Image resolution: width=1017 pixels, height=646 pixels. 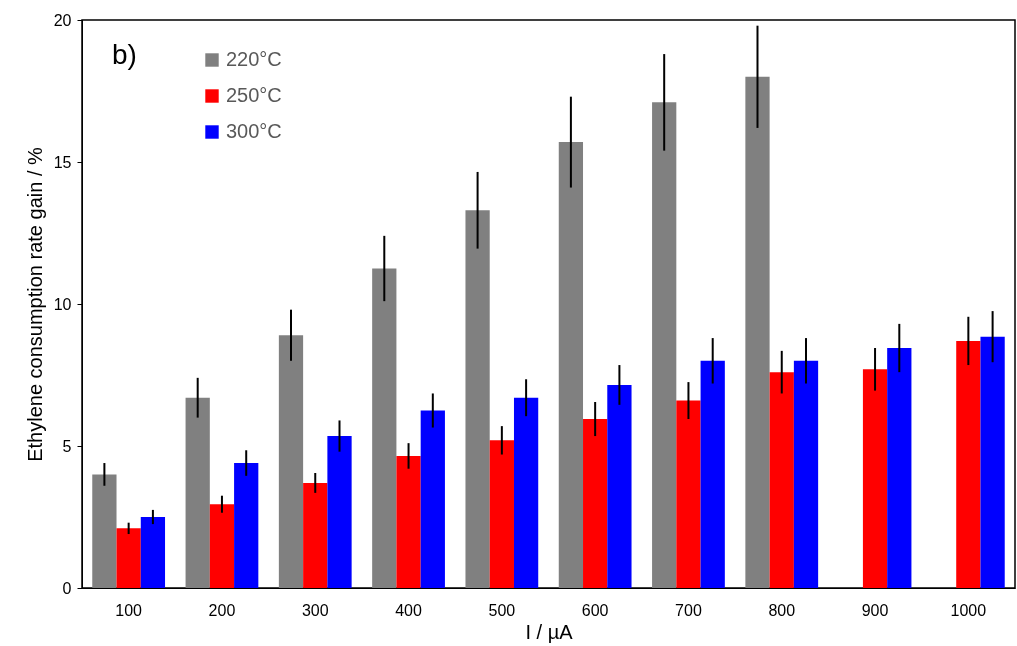 What do you see at coordinates (254, 95) in the screenshot?
I see `legend-label: 250°C` at bounding box center [254, 95].